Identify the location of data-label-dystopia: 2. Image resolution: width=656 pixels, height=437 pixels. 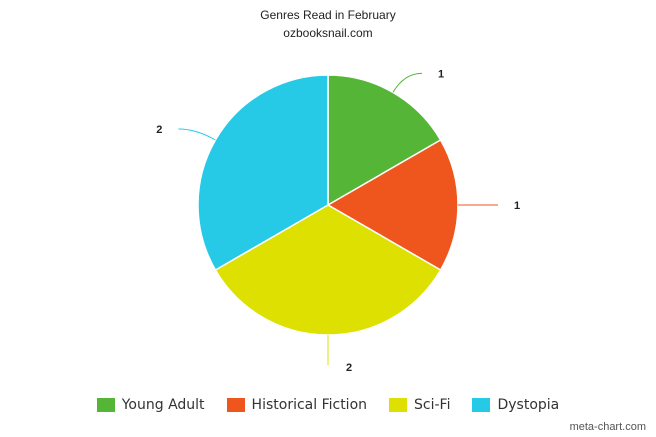
(159, 130).